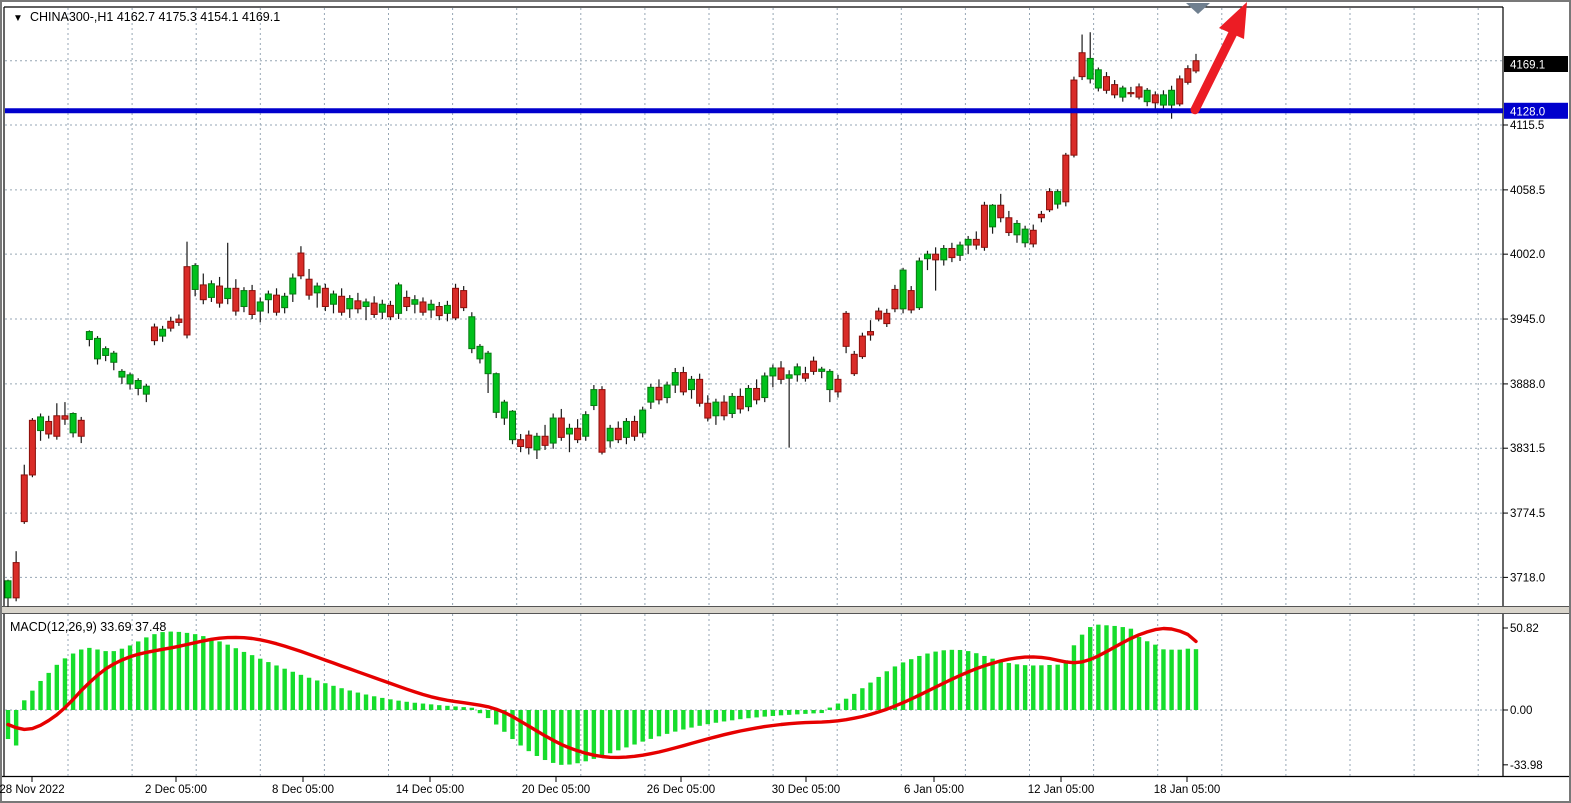 Image resolution: width=1571 pixels, height=803 pixels. Describe the element at coordinates (806, 790) in the screenshot. I see `time-axis-label: 30 Dec 05:00` at that location.